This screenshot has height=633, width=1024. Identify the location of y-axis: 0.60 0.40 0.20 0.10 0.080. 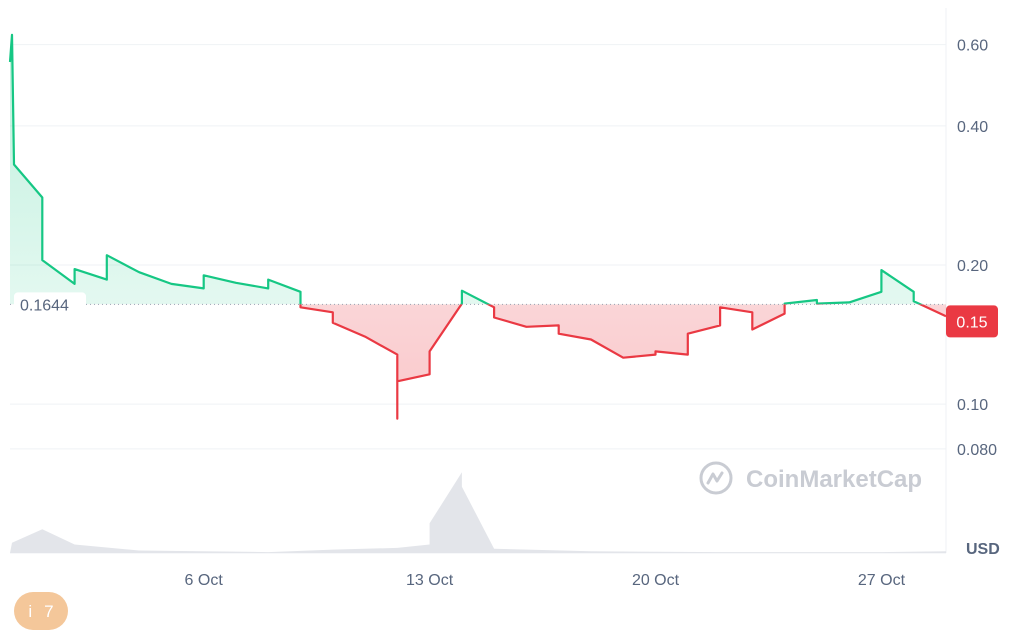
(977, 248).